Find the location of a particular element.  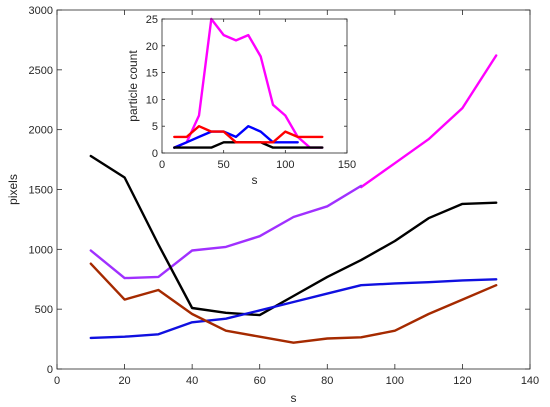

main-x-tick-label: 120 is located at coordinates (462, 381).